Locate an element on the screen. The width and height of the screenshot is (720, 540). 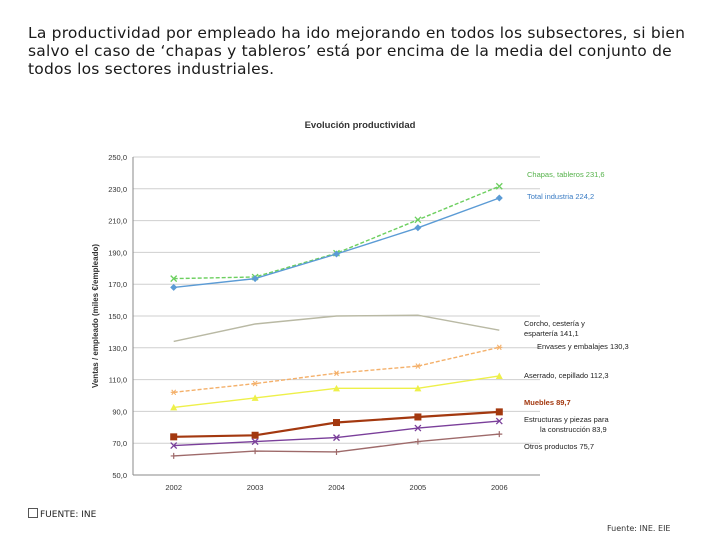
series-label: espartería 141,1 is located at coordinates (551, 333).